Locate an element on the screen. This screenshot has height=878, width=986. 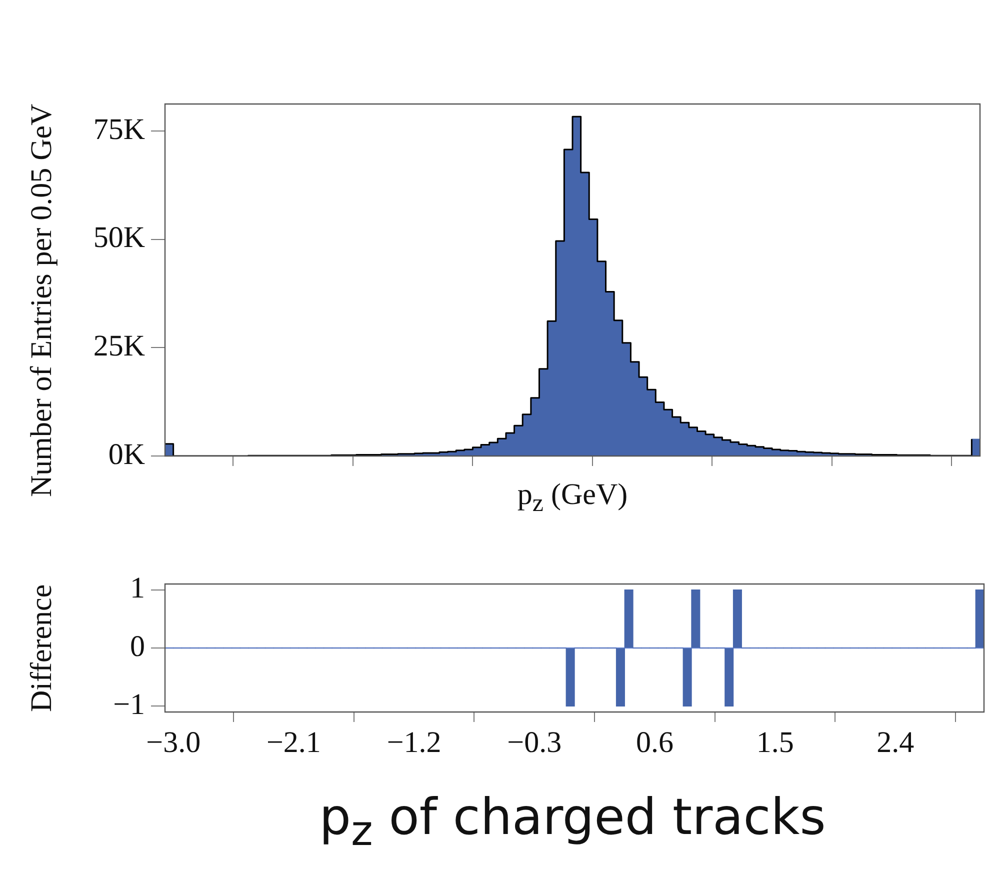
y-axis-title: Number of Entries per 0.05 GeV is located at coordinates (41, 300).